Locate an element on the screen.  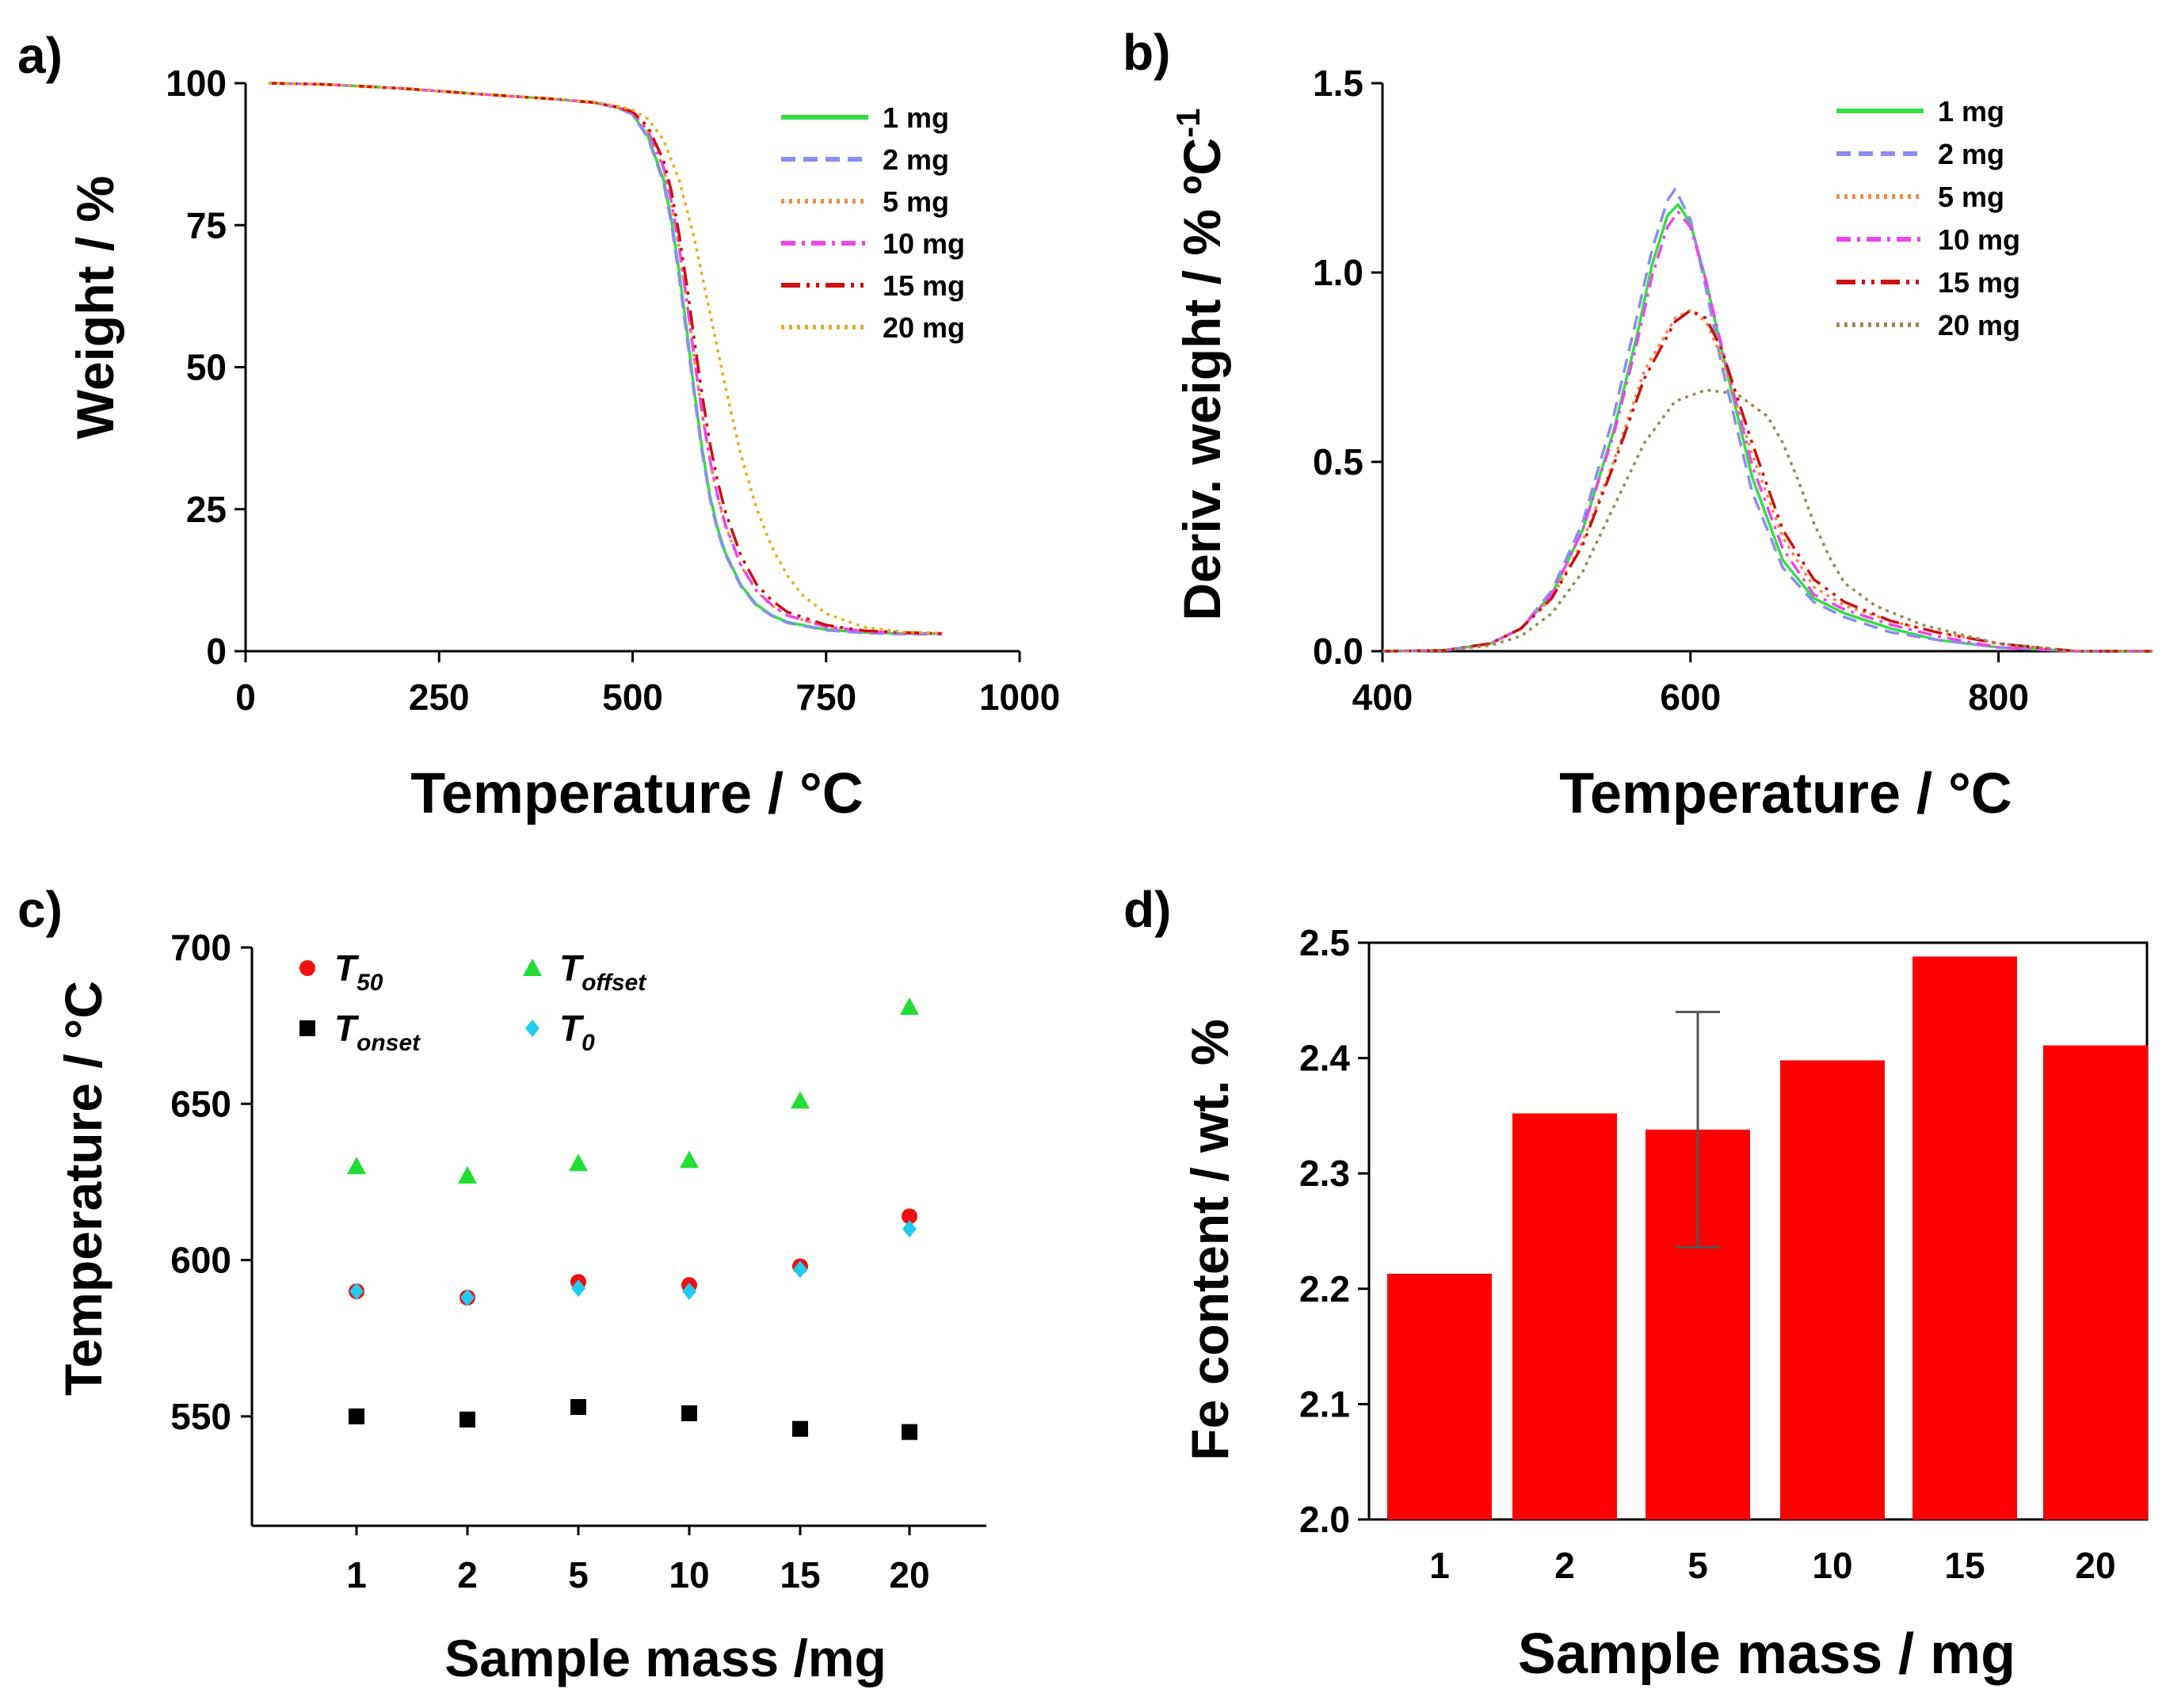
x-tick-label-c: 15 is located at coordinates (800, 1575).